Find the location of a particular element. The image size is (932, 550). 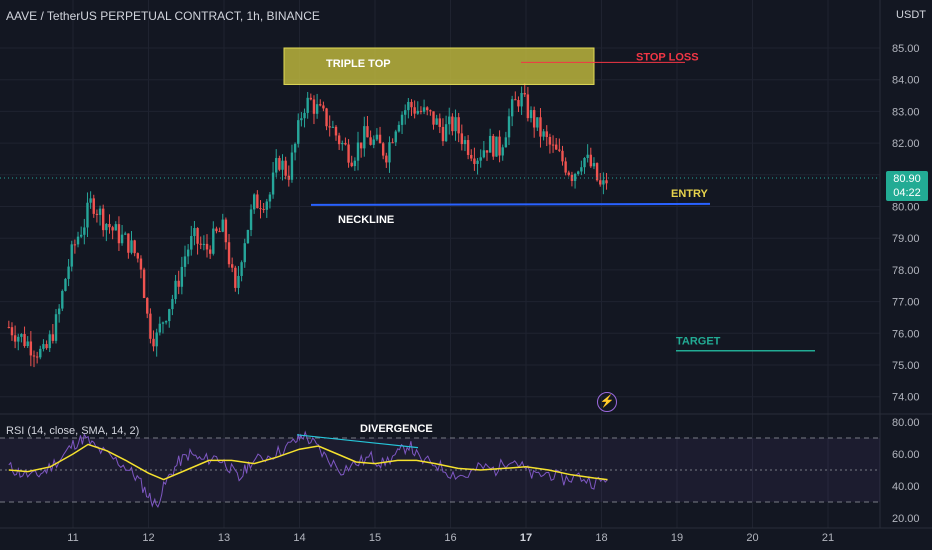

lightning-icon: ⚡ is located at coordinates (607, 402).